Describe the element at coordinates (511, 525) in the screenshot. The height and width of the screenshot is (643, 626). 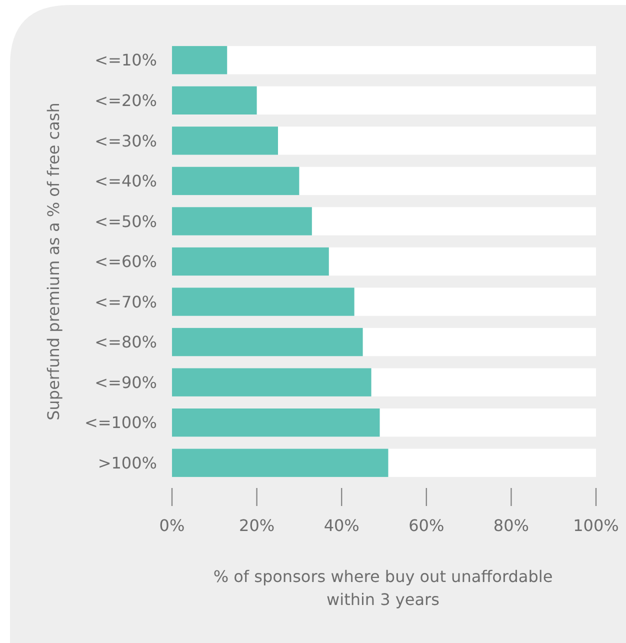
I see `x-tick-label: 80%` at that location.